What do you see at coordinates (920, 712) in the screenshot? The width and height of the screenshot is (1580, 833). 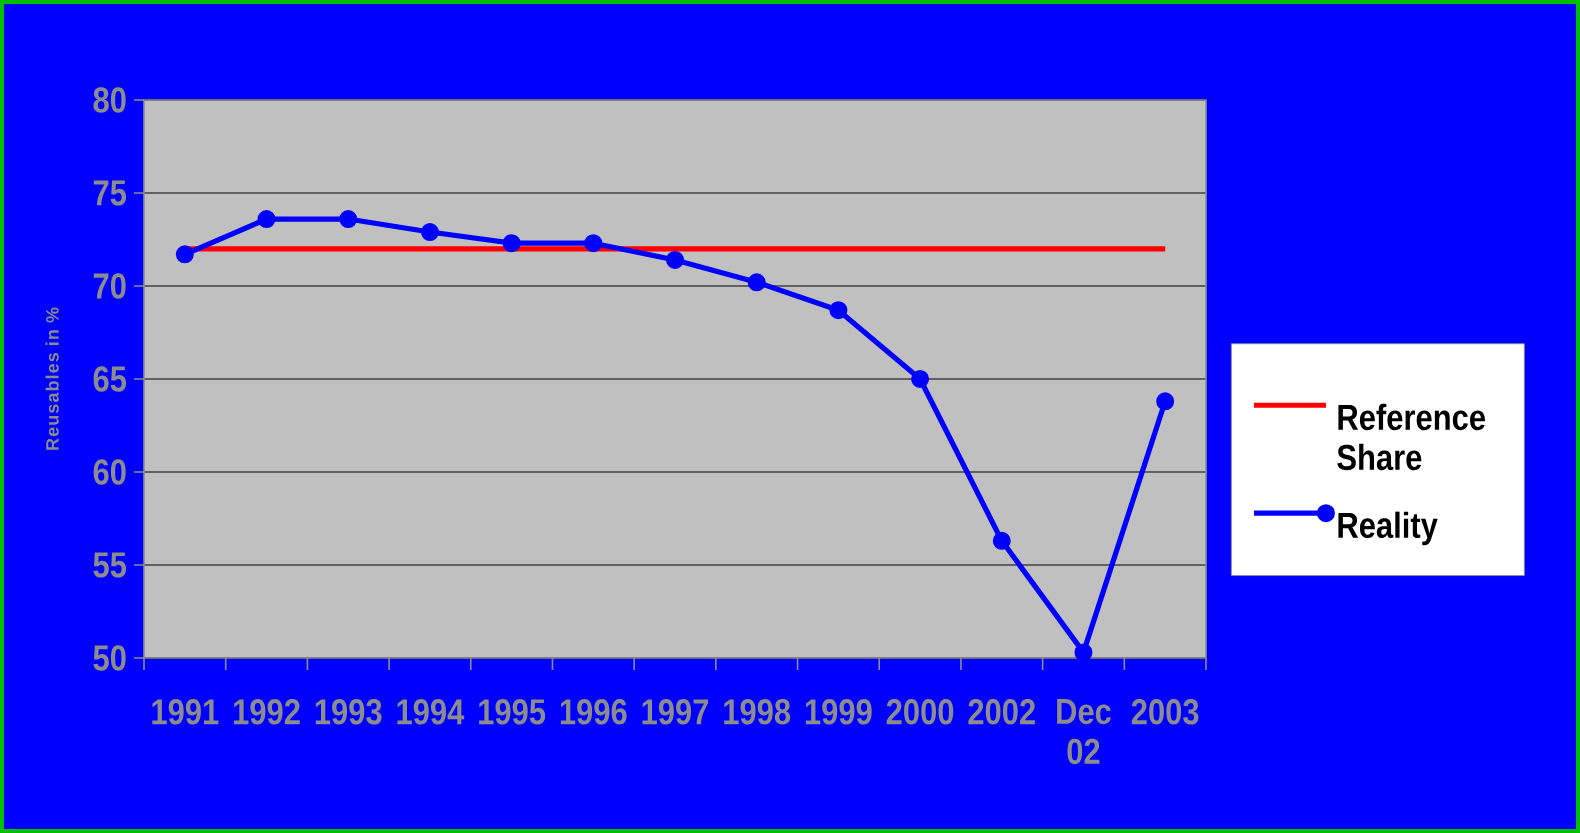 I see `x-tick-label: 2000` at bounding box center [920, 712].